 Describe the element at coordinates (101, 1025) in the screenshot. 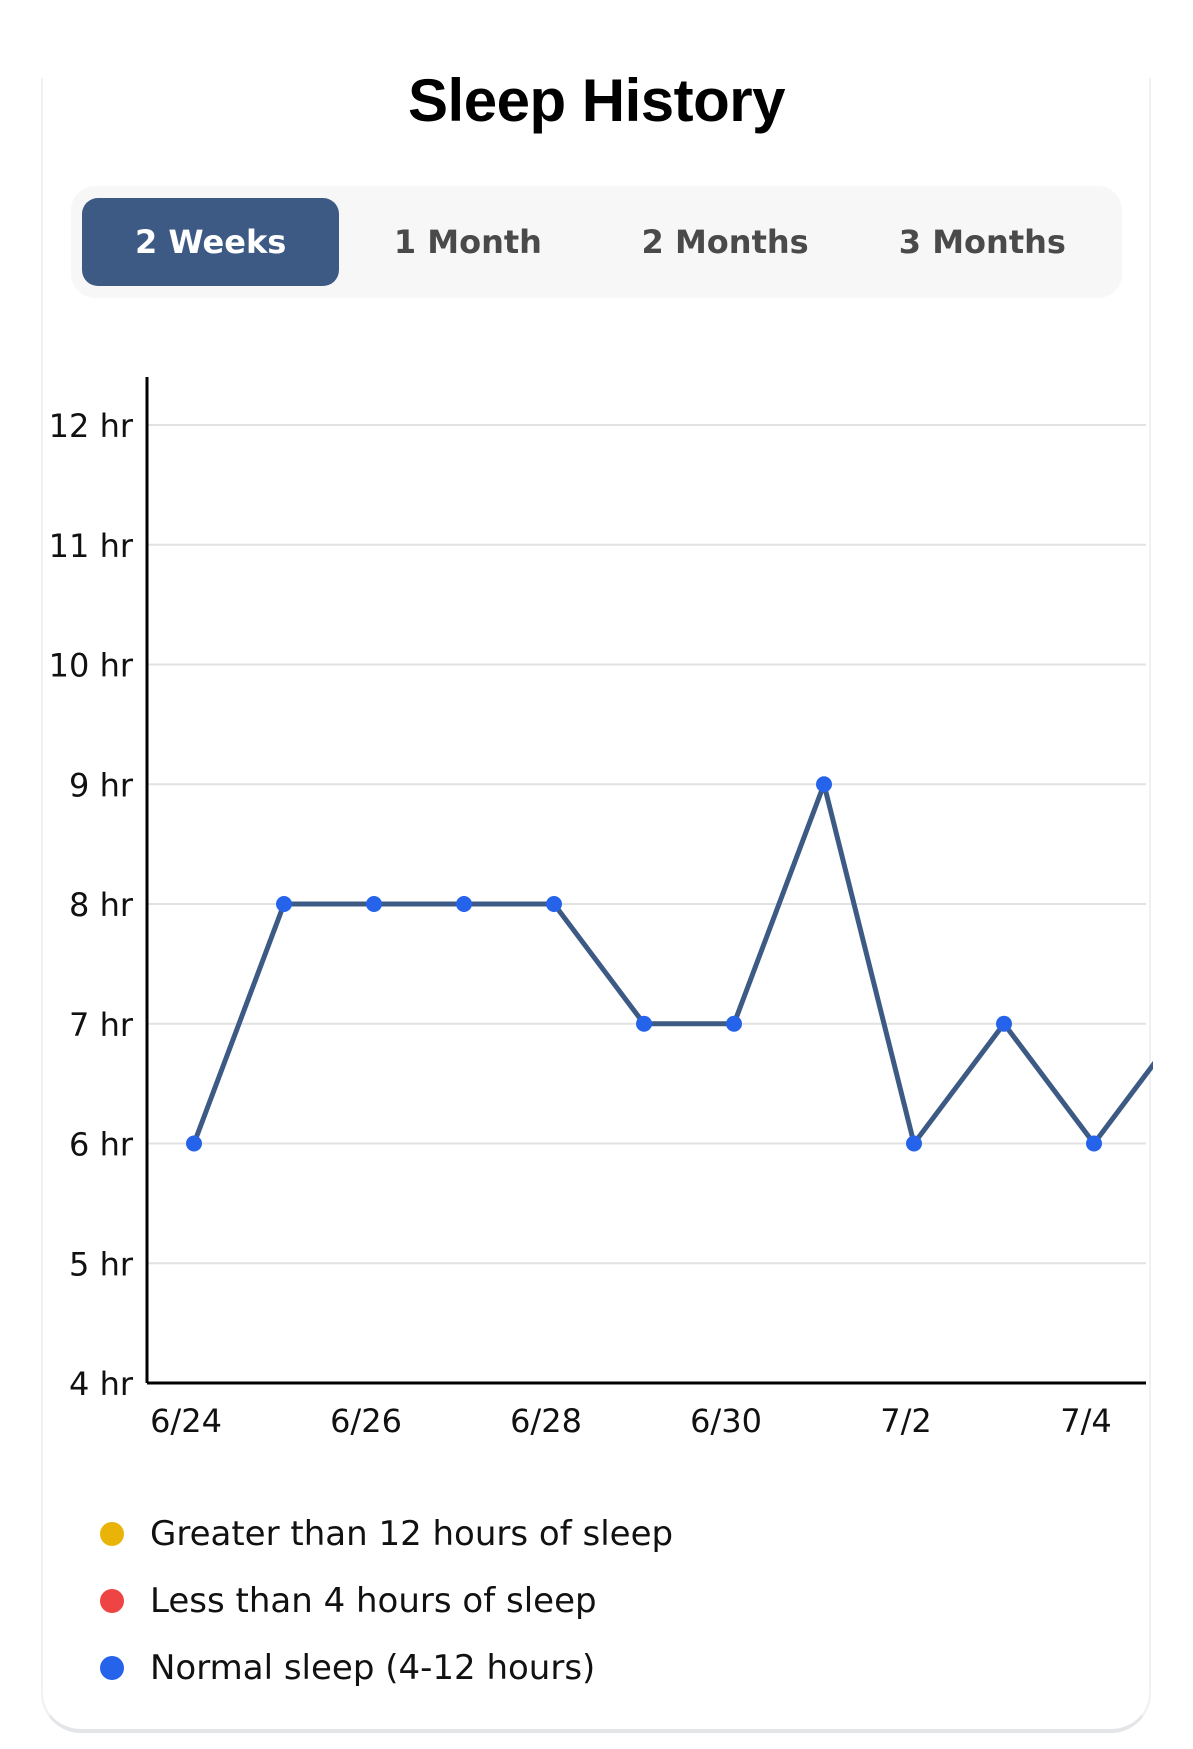

I see `y-tick-label: 7 hr` at that location.